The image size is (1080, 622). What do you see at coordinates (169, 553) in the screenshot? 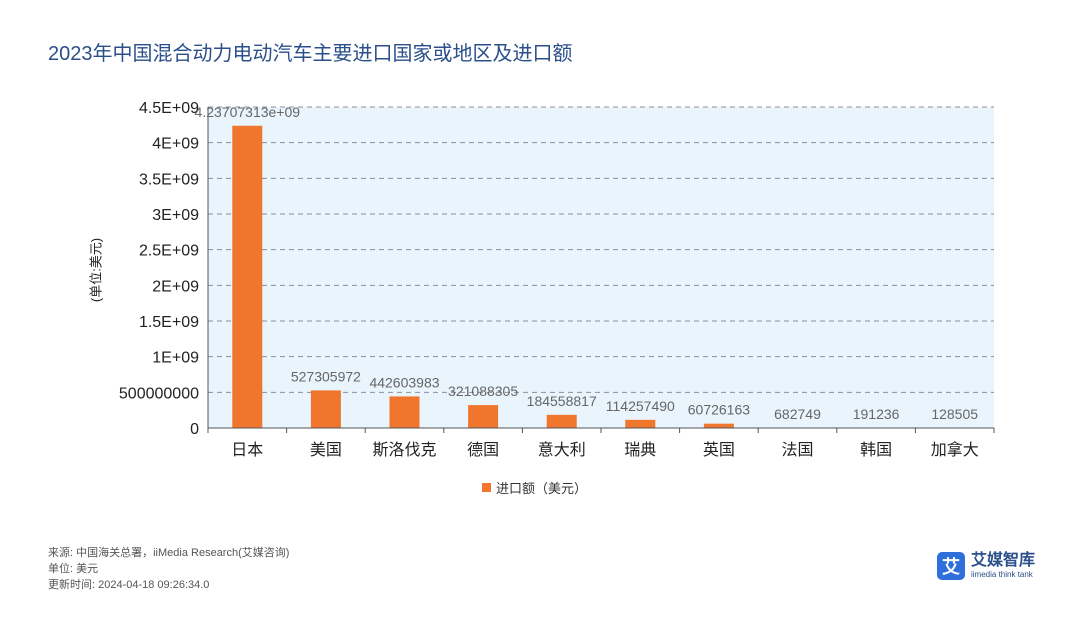
I see `source-note: 来源: 中国海关总署，iiMedia Research(艾媒咨询)` at bounding box center [169, 553].